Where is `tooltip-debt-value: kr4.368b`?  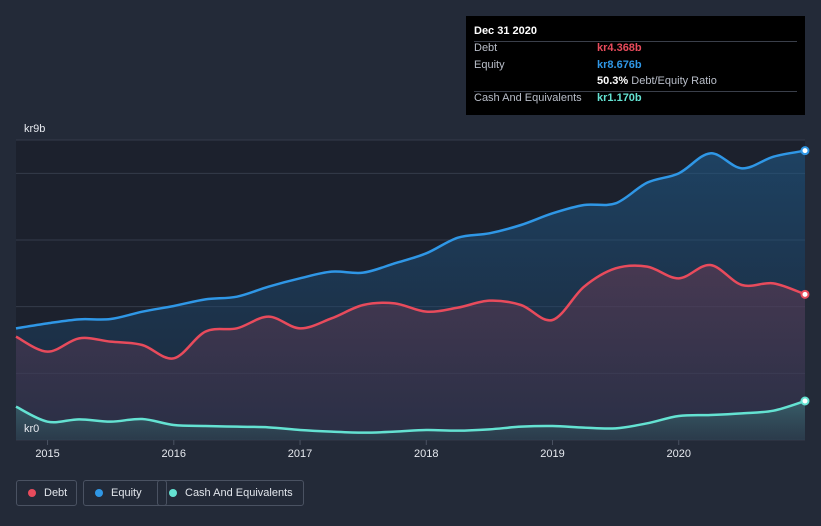 tooltip-debt-value: kr4.368b is located at coordinates (619, 48).